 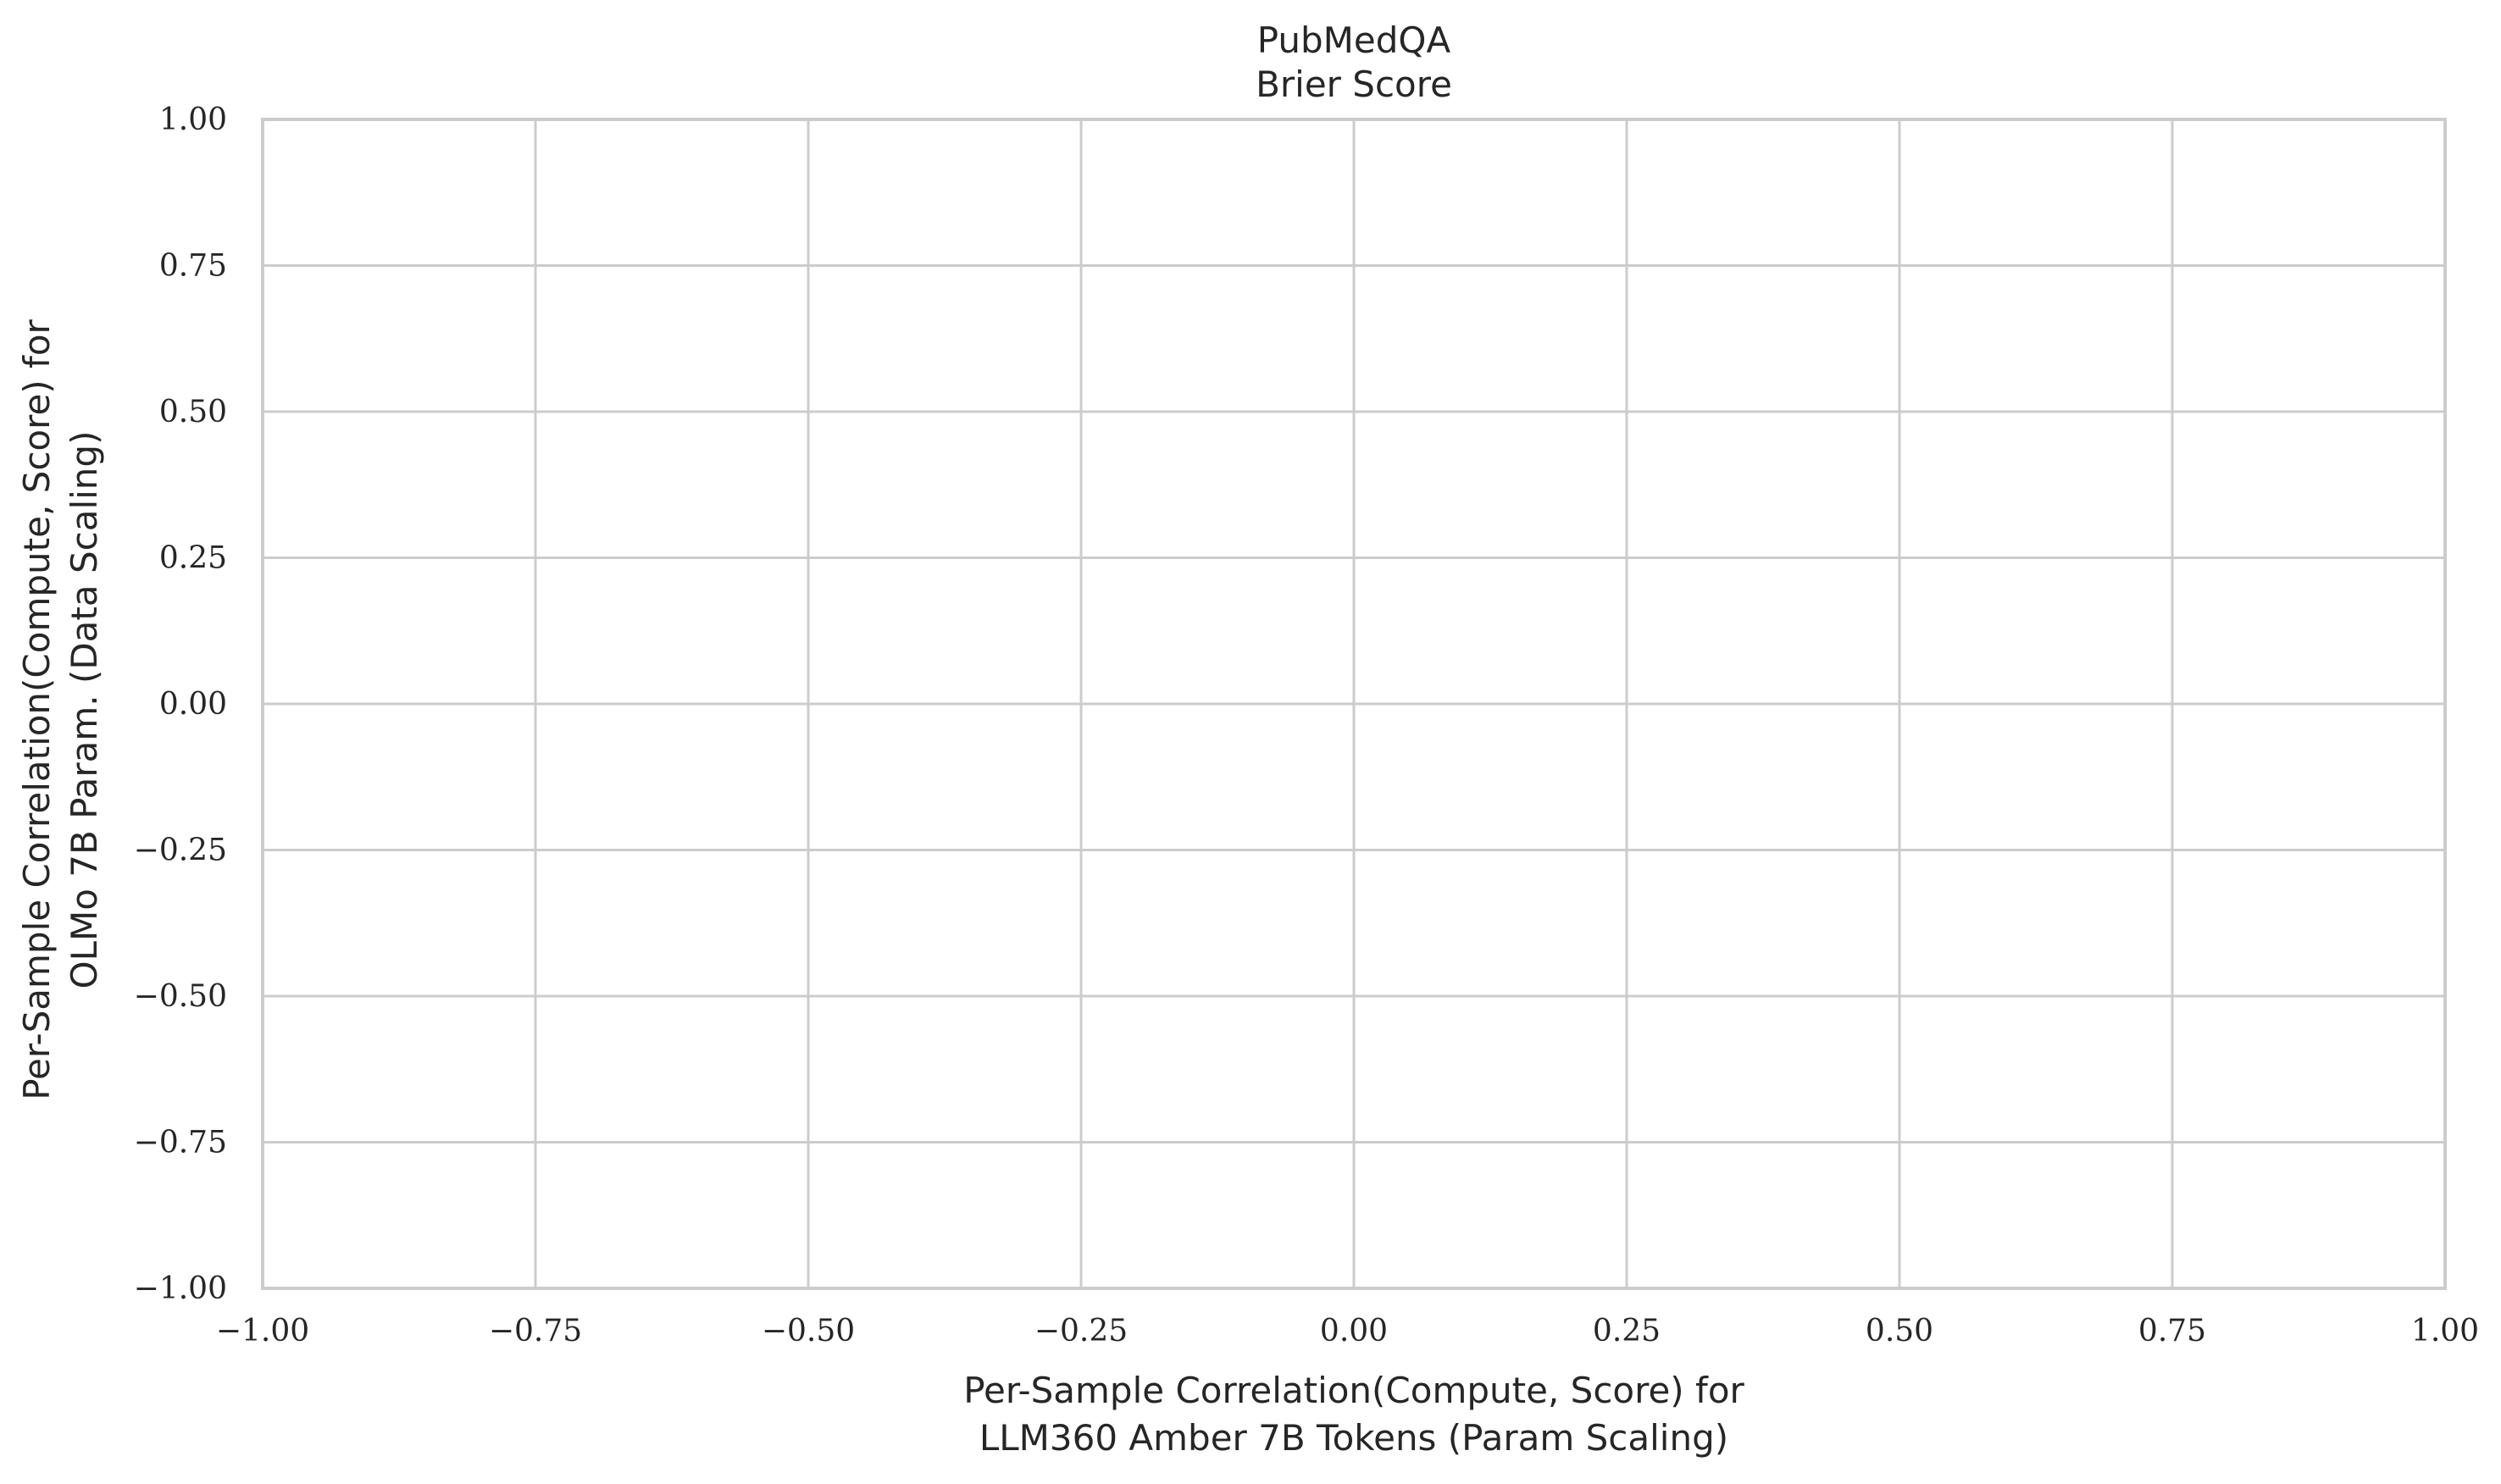 What do you see at coordinates (2172, 1331) in the screenshot?
I see `x-tick-label: 0.75` at bounding box center [2172, 1331].